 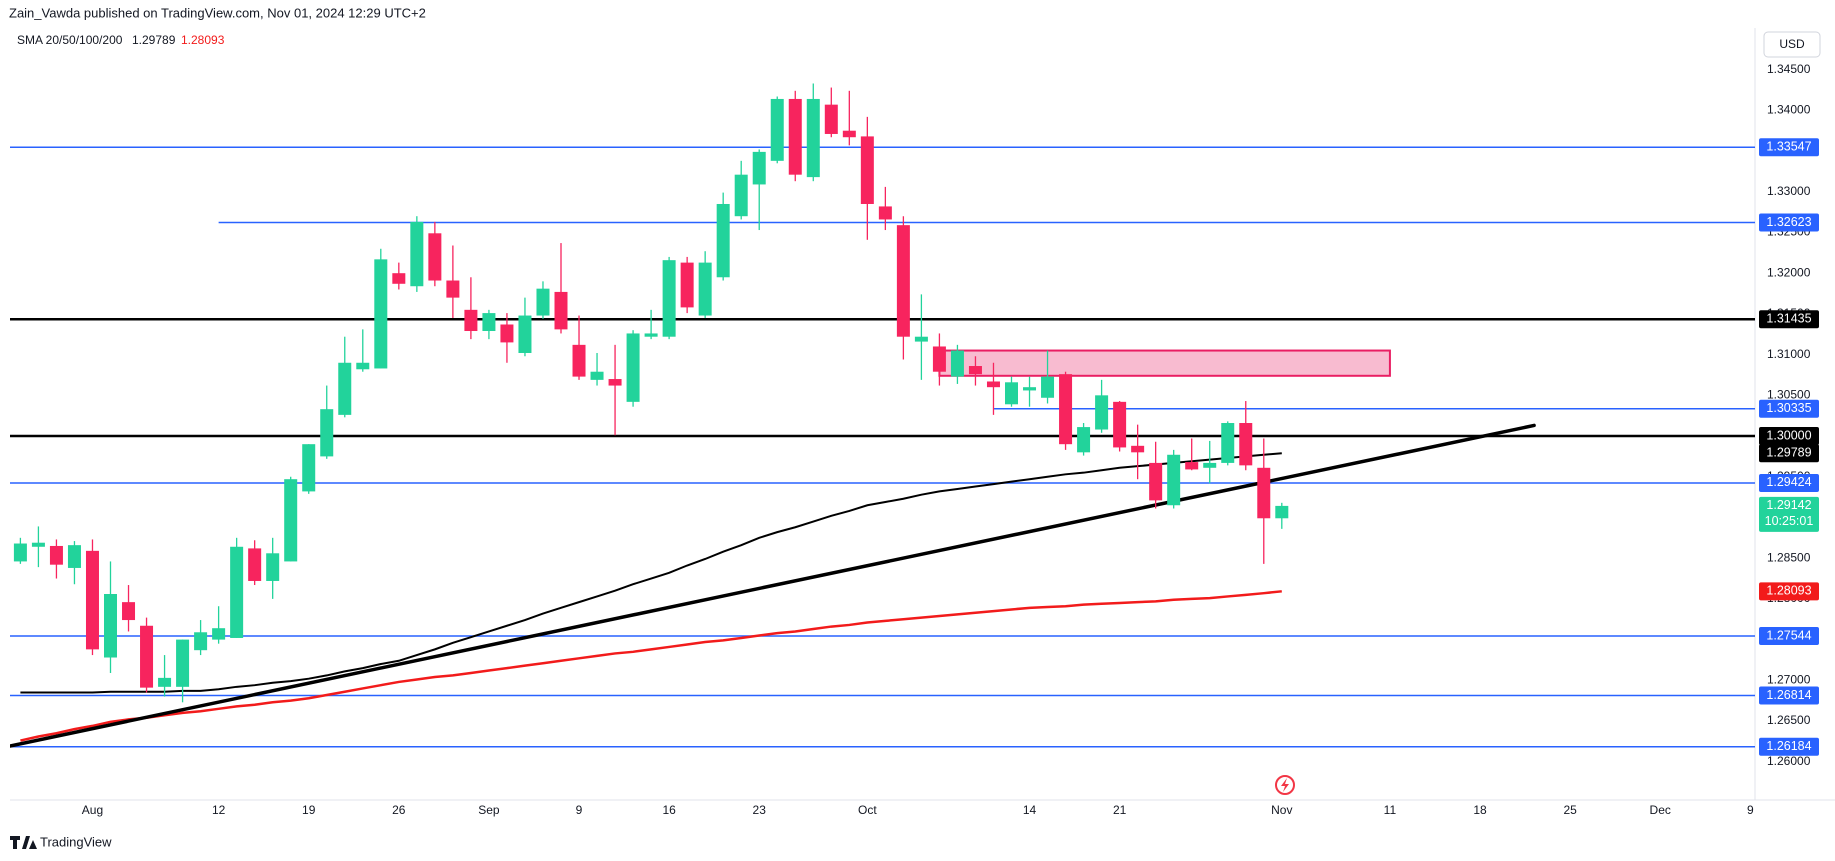 I want to click on level-badge-text: 1.31435, so click(x=1788, y=318).